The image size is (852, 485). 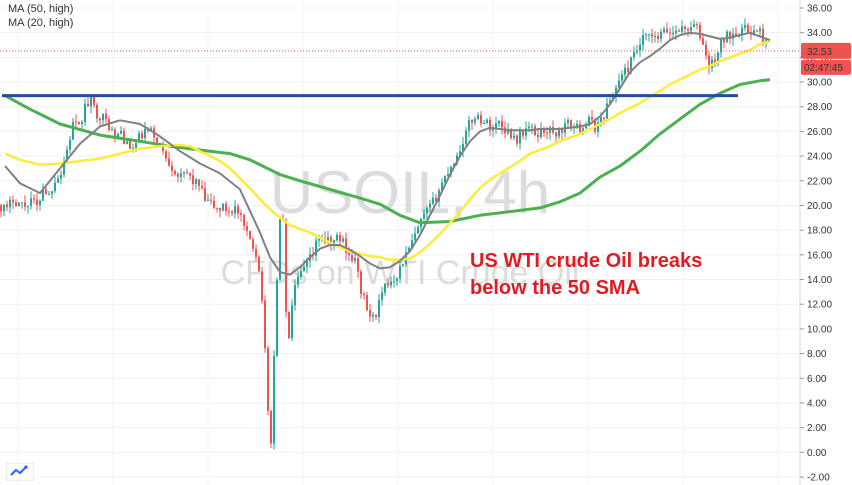 I want to click on y-tick-label: 14.00, so click(x=819, y=280).